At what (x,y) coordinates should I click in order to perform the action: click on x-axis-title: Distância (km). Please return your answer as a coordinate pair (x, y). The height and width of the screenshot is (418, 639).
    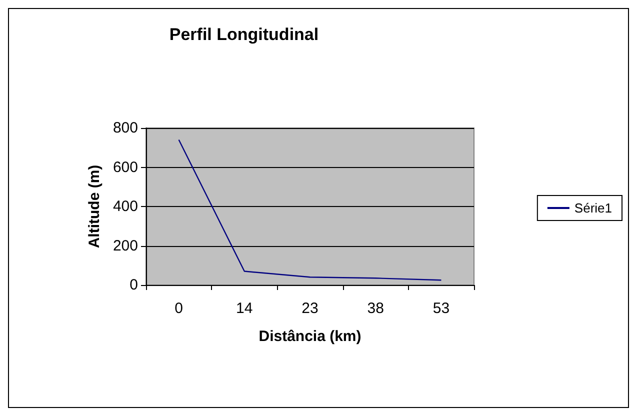
    Looking at the image, I should click on (310, 336).